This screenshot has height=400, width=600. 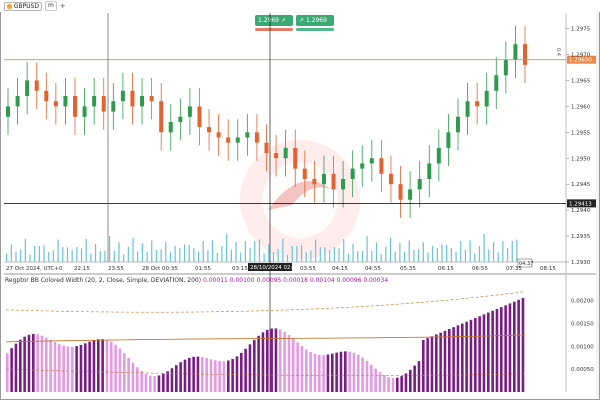 What do you see at coordinates (581, 211) in the screenshot?
I see `price-tick-label: 1.2940` at bounding box center [581, 211].